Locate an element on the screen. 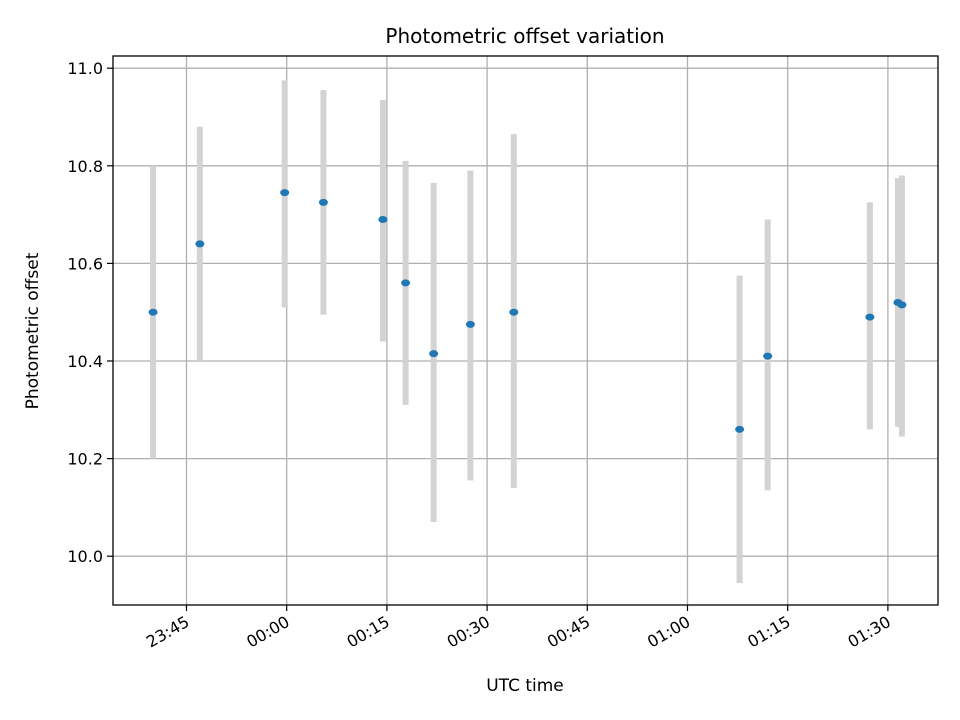  y-axis-title: Photometric offset is located at coordinates (33, 330).